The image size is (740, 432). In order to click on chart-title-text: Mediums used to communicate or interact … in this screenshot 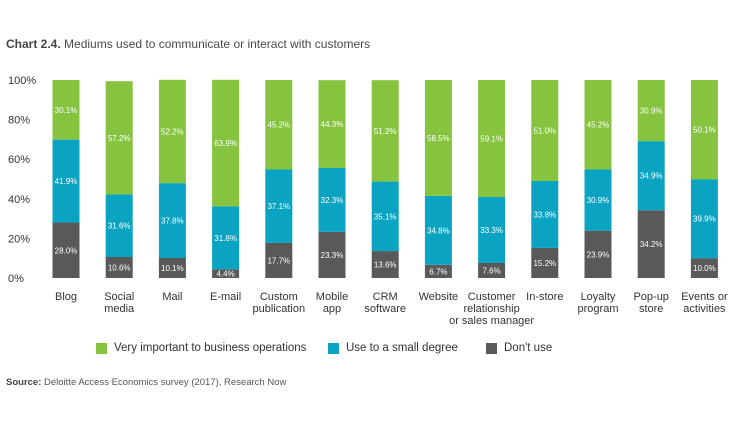, I will do `click(217, 44)`.